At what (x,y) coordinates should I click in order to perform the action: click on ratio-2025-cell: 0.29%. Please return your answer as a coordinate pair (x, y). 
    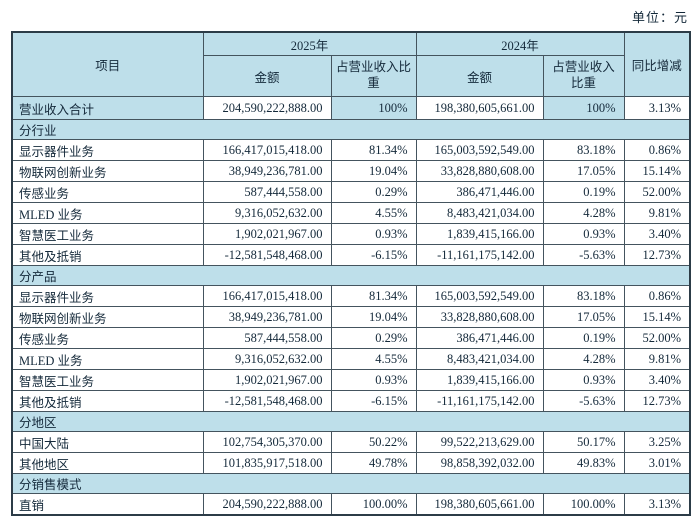
    Looking at the image, I should click on (373, 338).